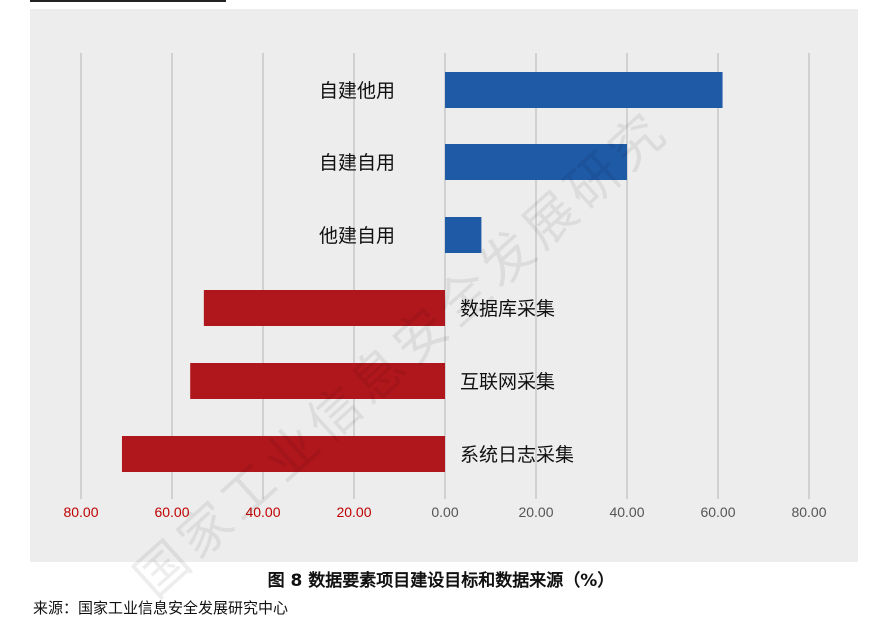 Image resolution: width=882 pixels, height=622 pixels. I want to click on category-label: 数据库采集, so click(507, 309).